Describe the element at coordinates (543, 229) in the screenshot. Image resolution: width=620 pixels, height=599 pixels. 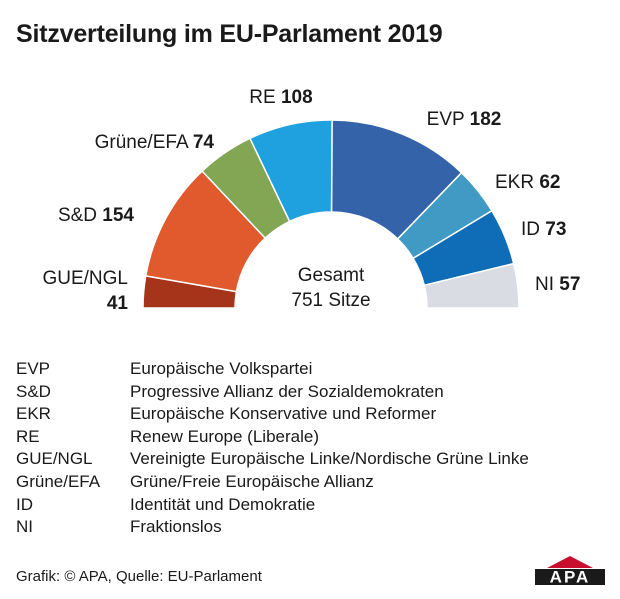
I see `slice-label: ID 73` at that location.